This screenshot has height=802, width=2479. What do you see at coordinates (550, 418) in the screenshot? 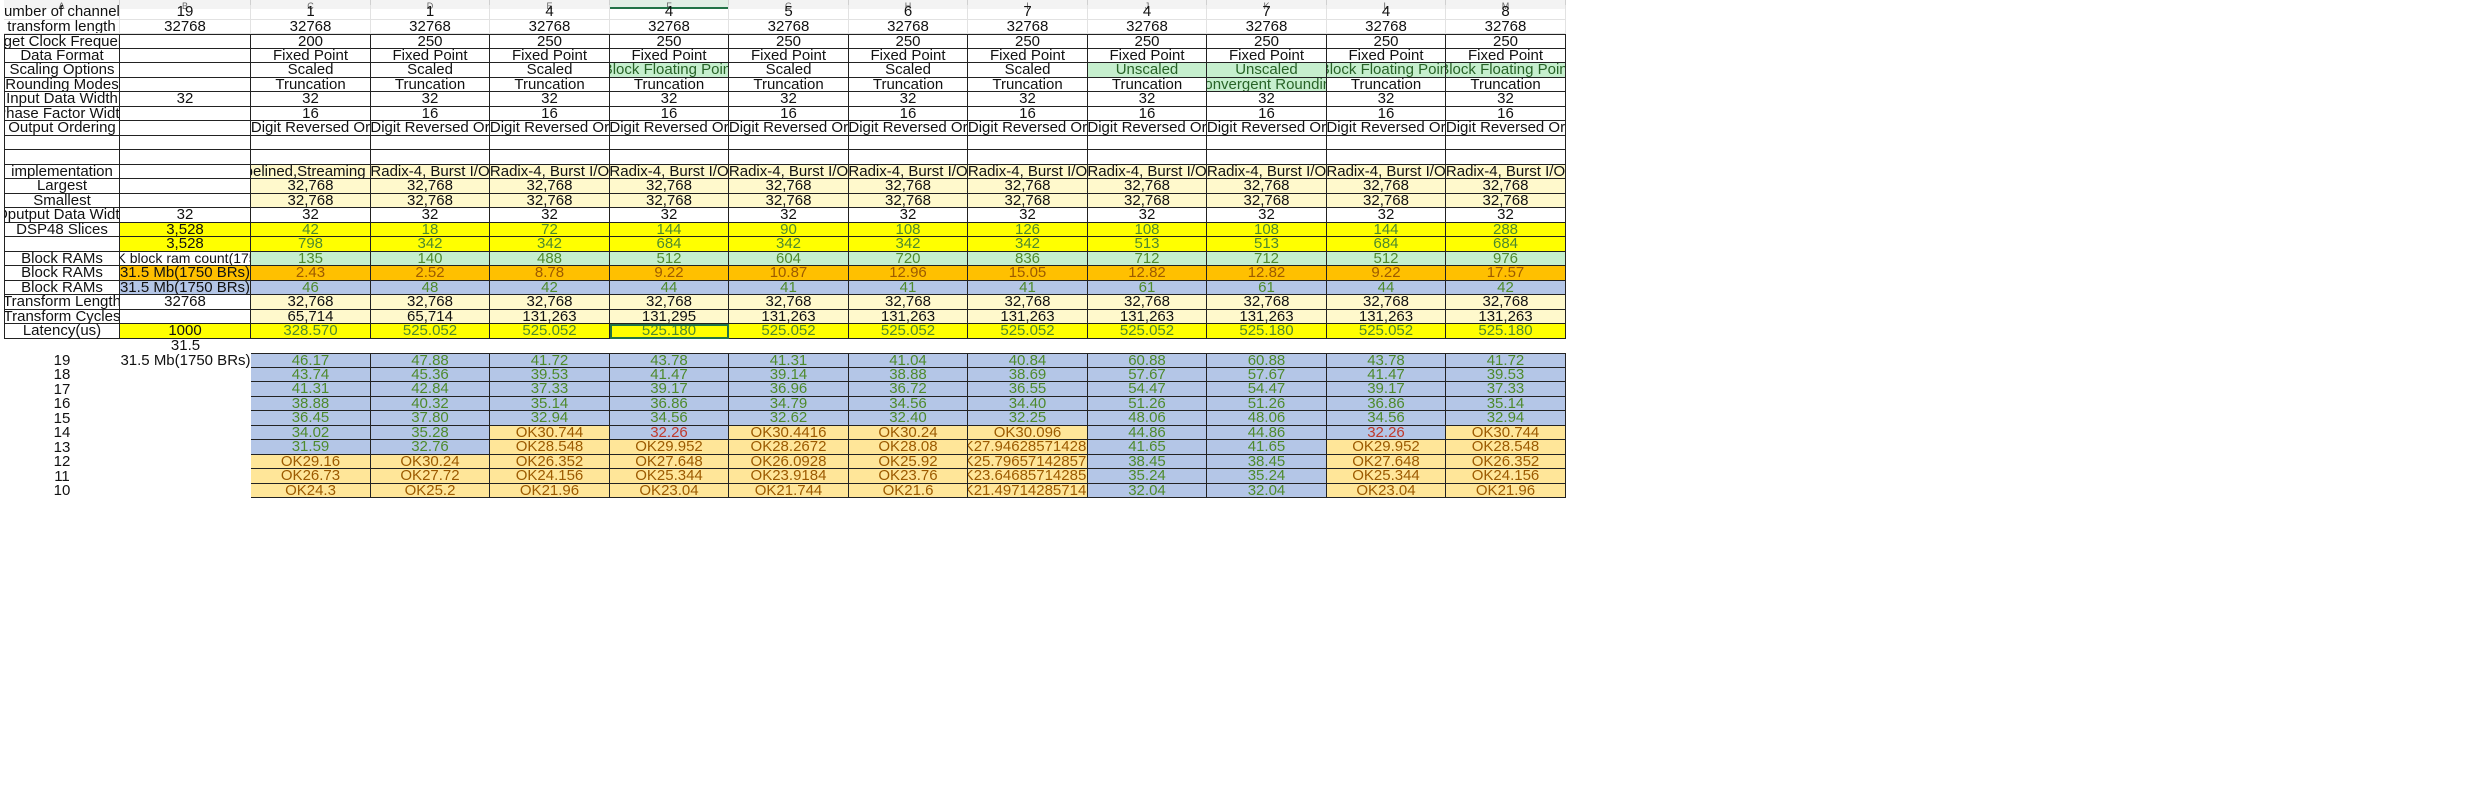
I see `data-cell: 32.94` at bounding box center [550, 418].